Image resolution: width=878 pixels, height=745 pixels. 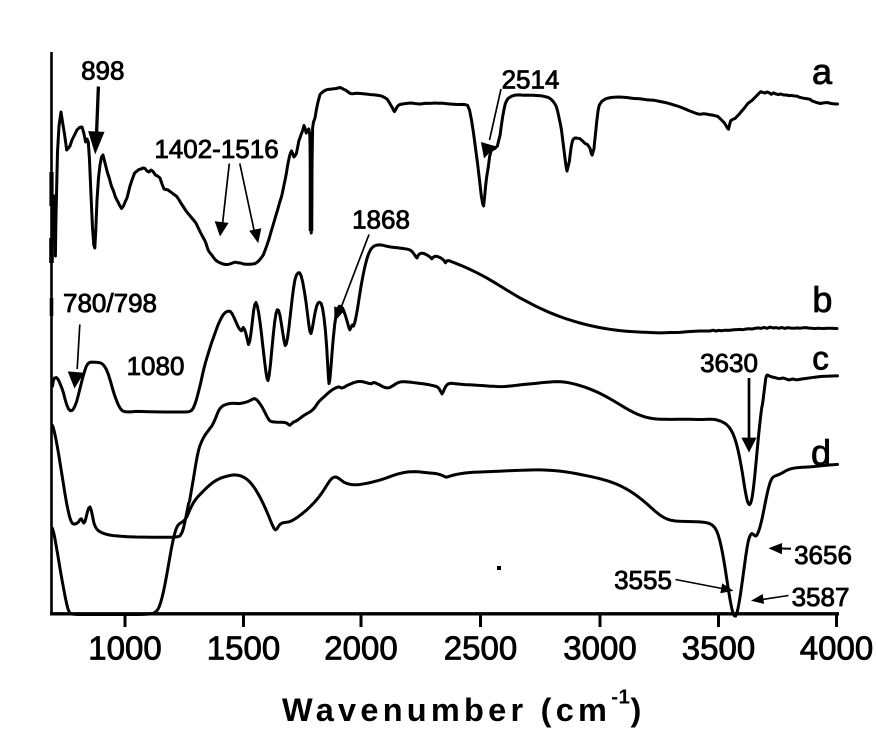 What do you see at coordinates (156, 366) in the screenshot?
I see `svg-text: 1080` at bounding box center [156, 366].